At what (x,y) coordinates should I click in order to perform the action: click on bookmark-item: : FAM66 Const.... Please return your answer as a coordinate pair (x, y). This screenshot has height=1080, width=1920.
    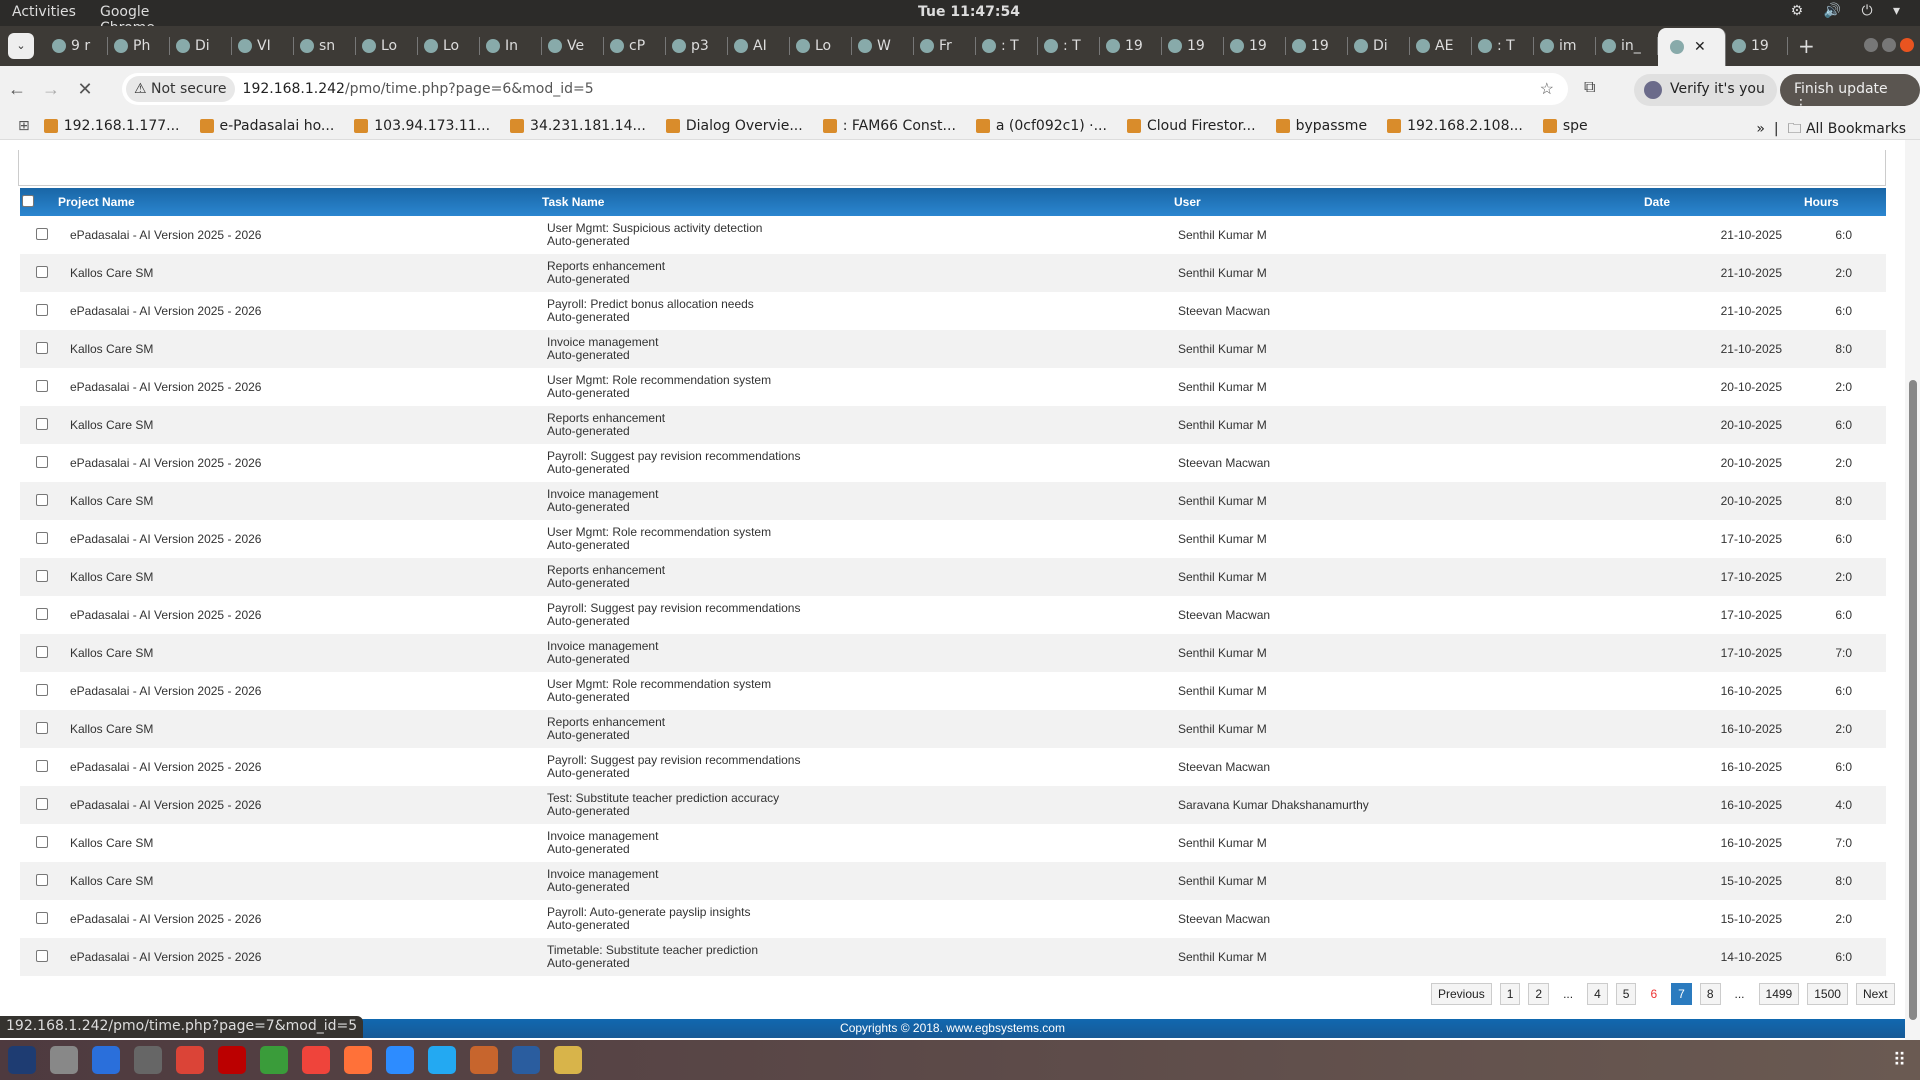
    Looking at the image, I should click on (889, 126).